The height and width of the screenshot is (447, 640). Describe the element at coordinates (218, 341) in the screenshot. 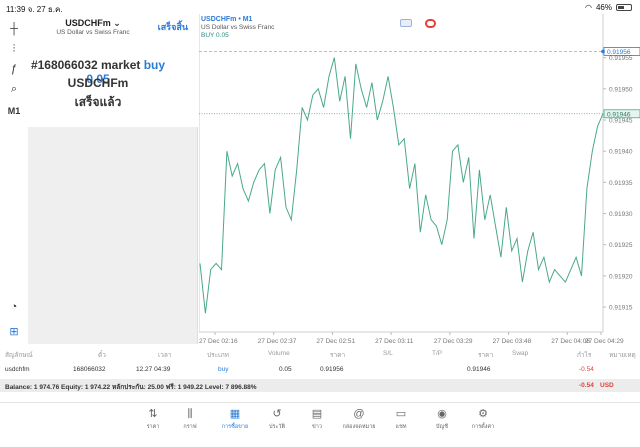

I see `x-tick-label: 27 Dec 02:16` at that location.